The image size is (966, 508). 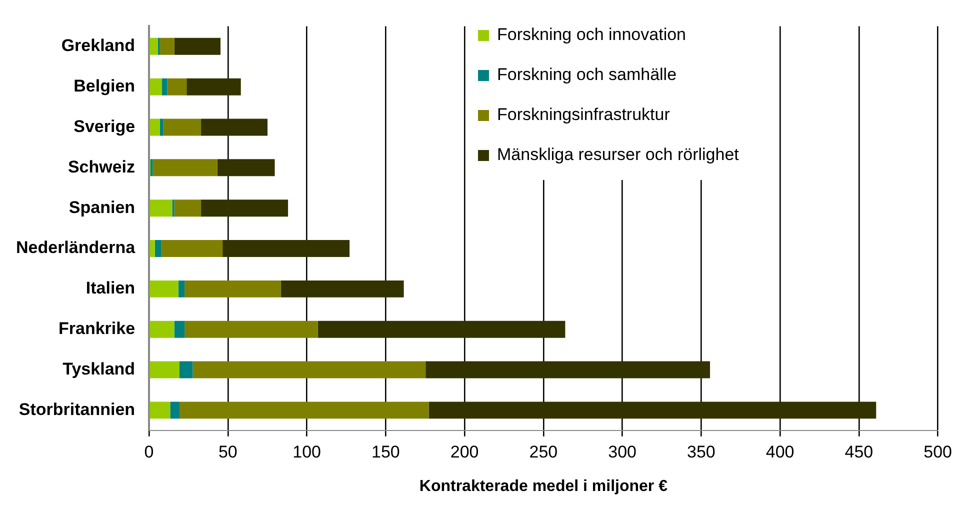 What do you see at coordinates (97, 328) in the screenshot?
I see `y-tick-label: Frankrike` at bounding box center [97, 328].